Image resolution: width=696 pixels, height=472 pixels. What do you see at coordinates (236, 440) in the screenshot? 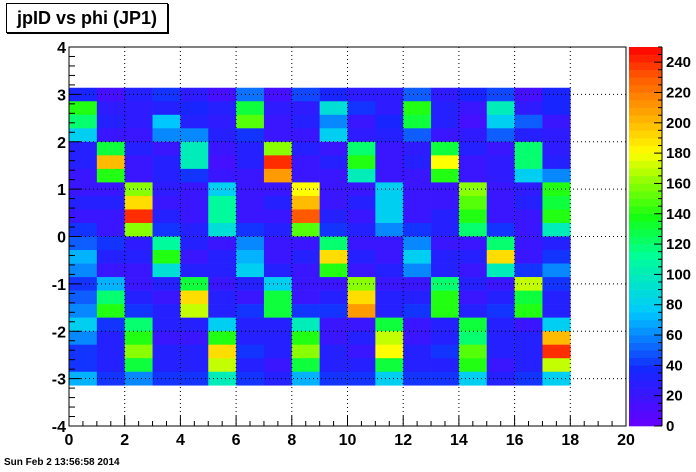
I see `x-tick-label: 6` at bounding box center [236, 440].